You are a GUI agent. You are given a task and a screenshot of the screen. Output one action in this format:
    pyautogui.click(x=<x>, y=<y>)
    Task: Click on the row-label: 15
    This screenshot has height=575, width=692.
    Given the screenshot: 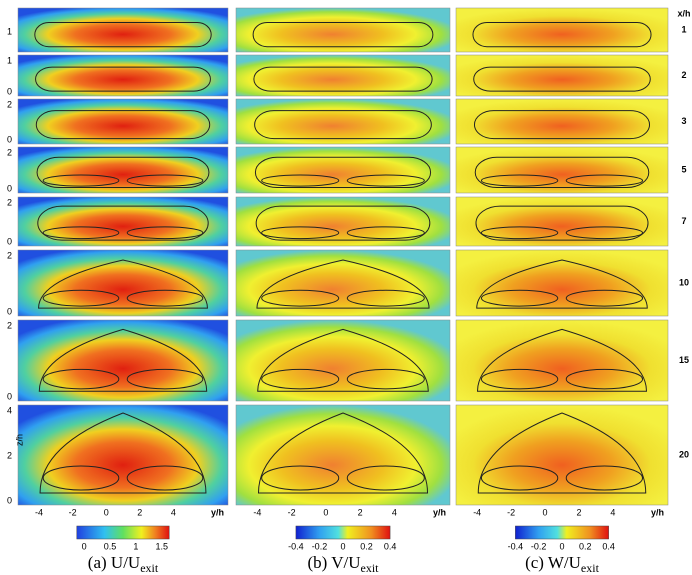 What is the action you would take?
    pyautogui.click(x=684, y=360)
    